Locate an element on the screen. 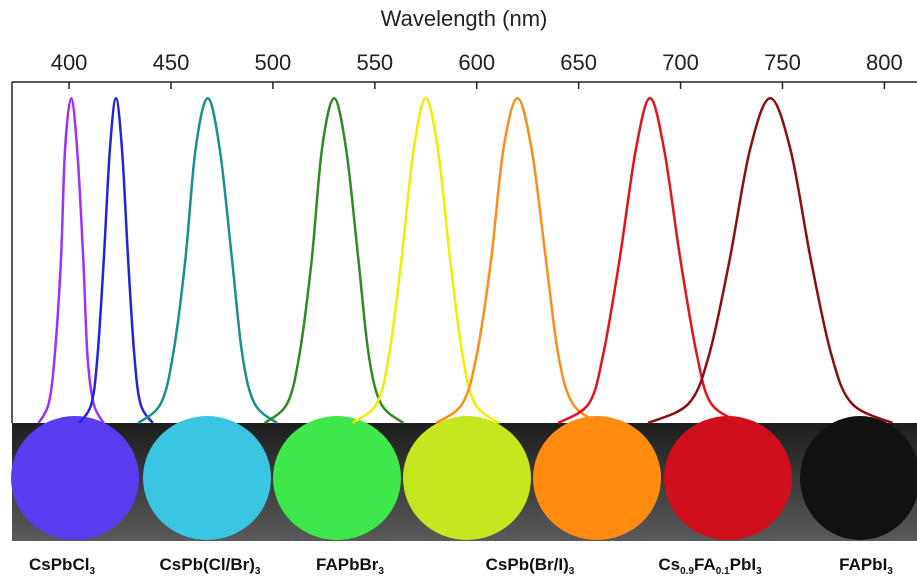 The width and height of the screenshot is (917, 586). x-tick-label: 550 is located at coordinates (374, 62).